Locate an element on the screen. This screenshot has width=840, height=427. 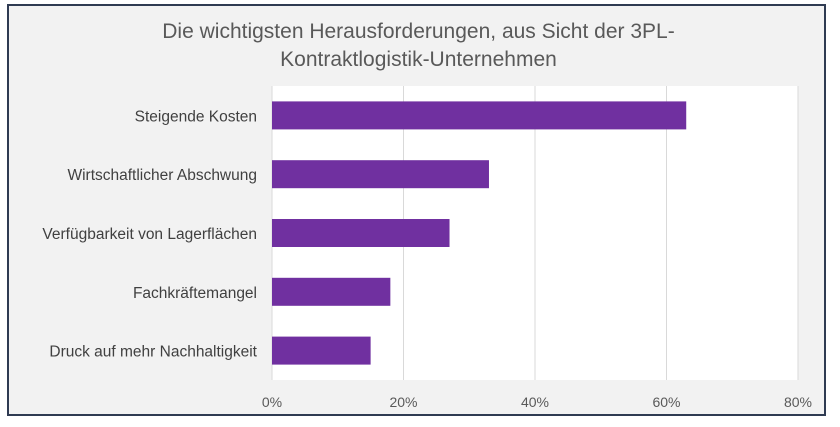
chart-title-line-2: Kontraktlogistik-Unternehmen is located at coordinates (418, 59).